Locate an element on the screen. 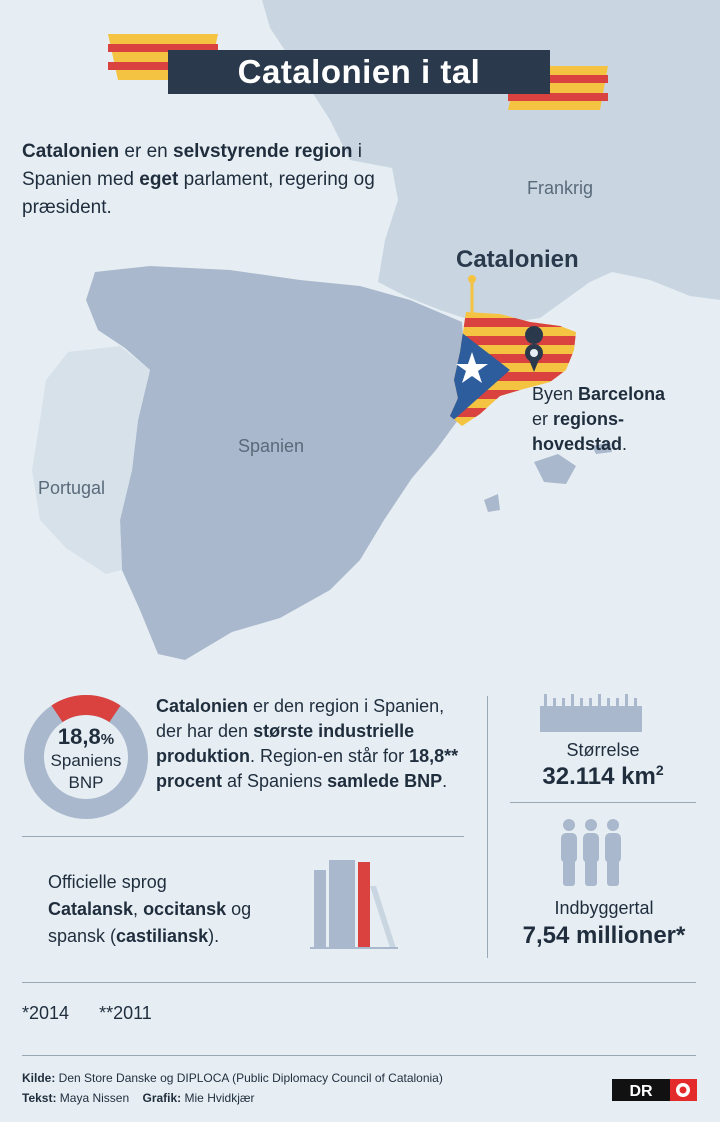 The height and width of the screenshot is (1122, 720). gdp-label: Spaniens BNP is located at coordinates (86, 771).